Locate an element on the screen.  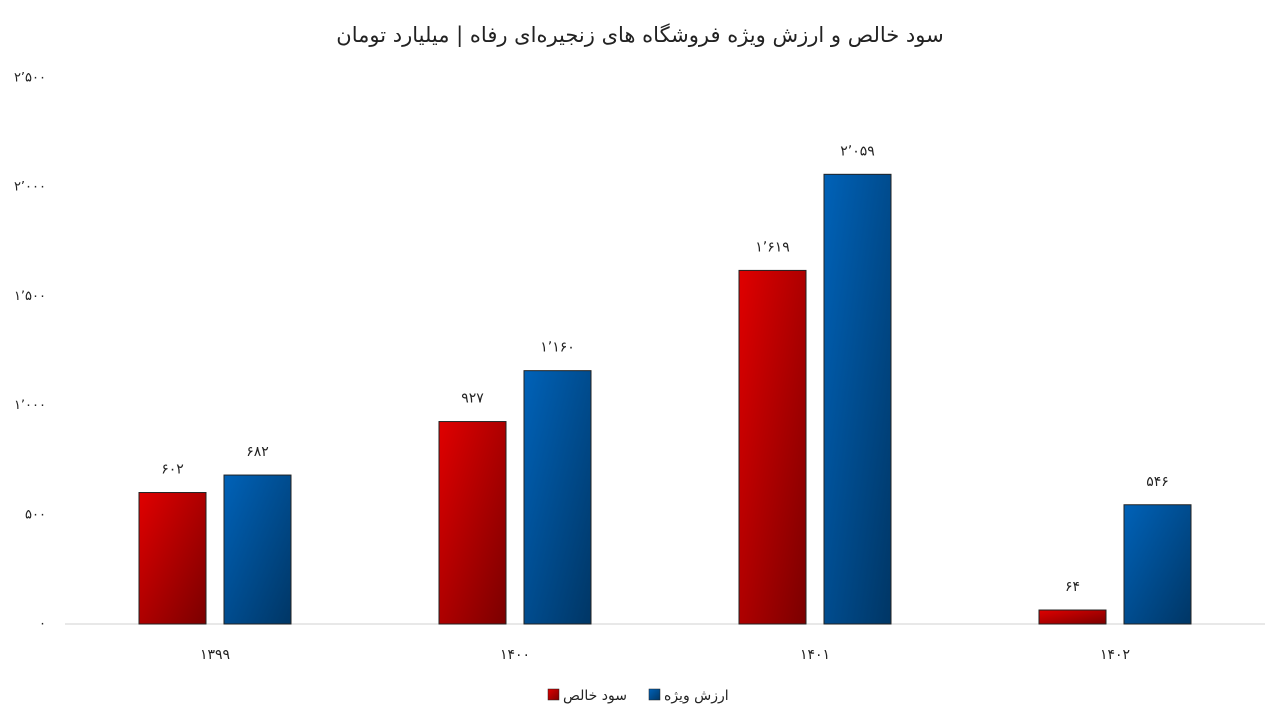
y-tick-label: ۰ is located at coordinates (42, 624).